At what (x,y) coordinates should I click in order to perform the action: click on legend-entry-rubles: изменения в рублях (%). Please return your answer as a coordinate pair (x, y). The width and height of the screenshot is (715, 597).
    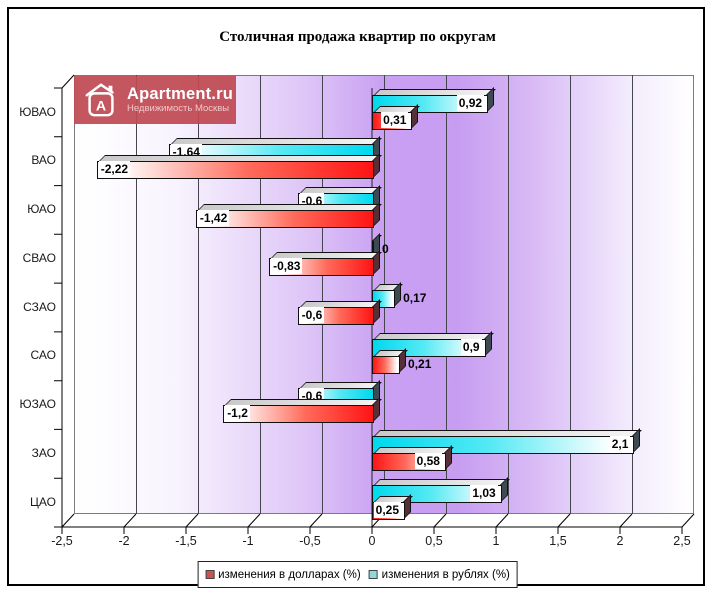
    Looking at the image, I should click on (439, 574).